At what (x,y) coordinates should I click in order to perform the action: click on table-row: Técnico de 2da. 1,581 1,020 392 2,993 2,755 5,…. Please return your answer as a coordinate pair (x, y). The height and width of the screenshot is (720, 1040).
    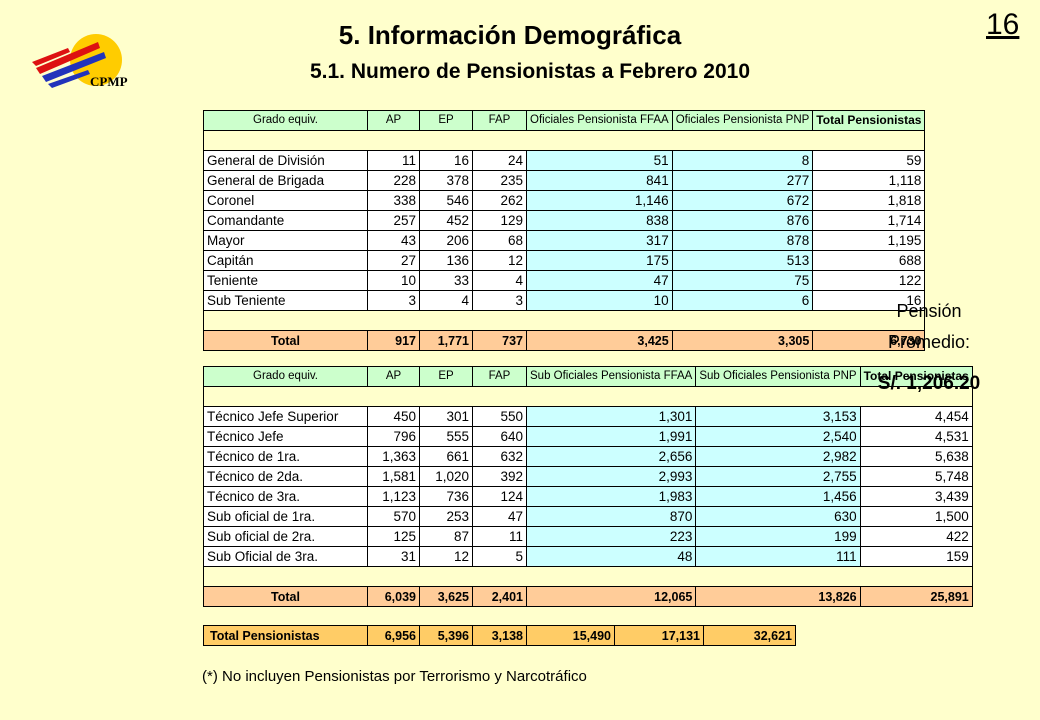
    Looking at the image, I should click on (588, 476).